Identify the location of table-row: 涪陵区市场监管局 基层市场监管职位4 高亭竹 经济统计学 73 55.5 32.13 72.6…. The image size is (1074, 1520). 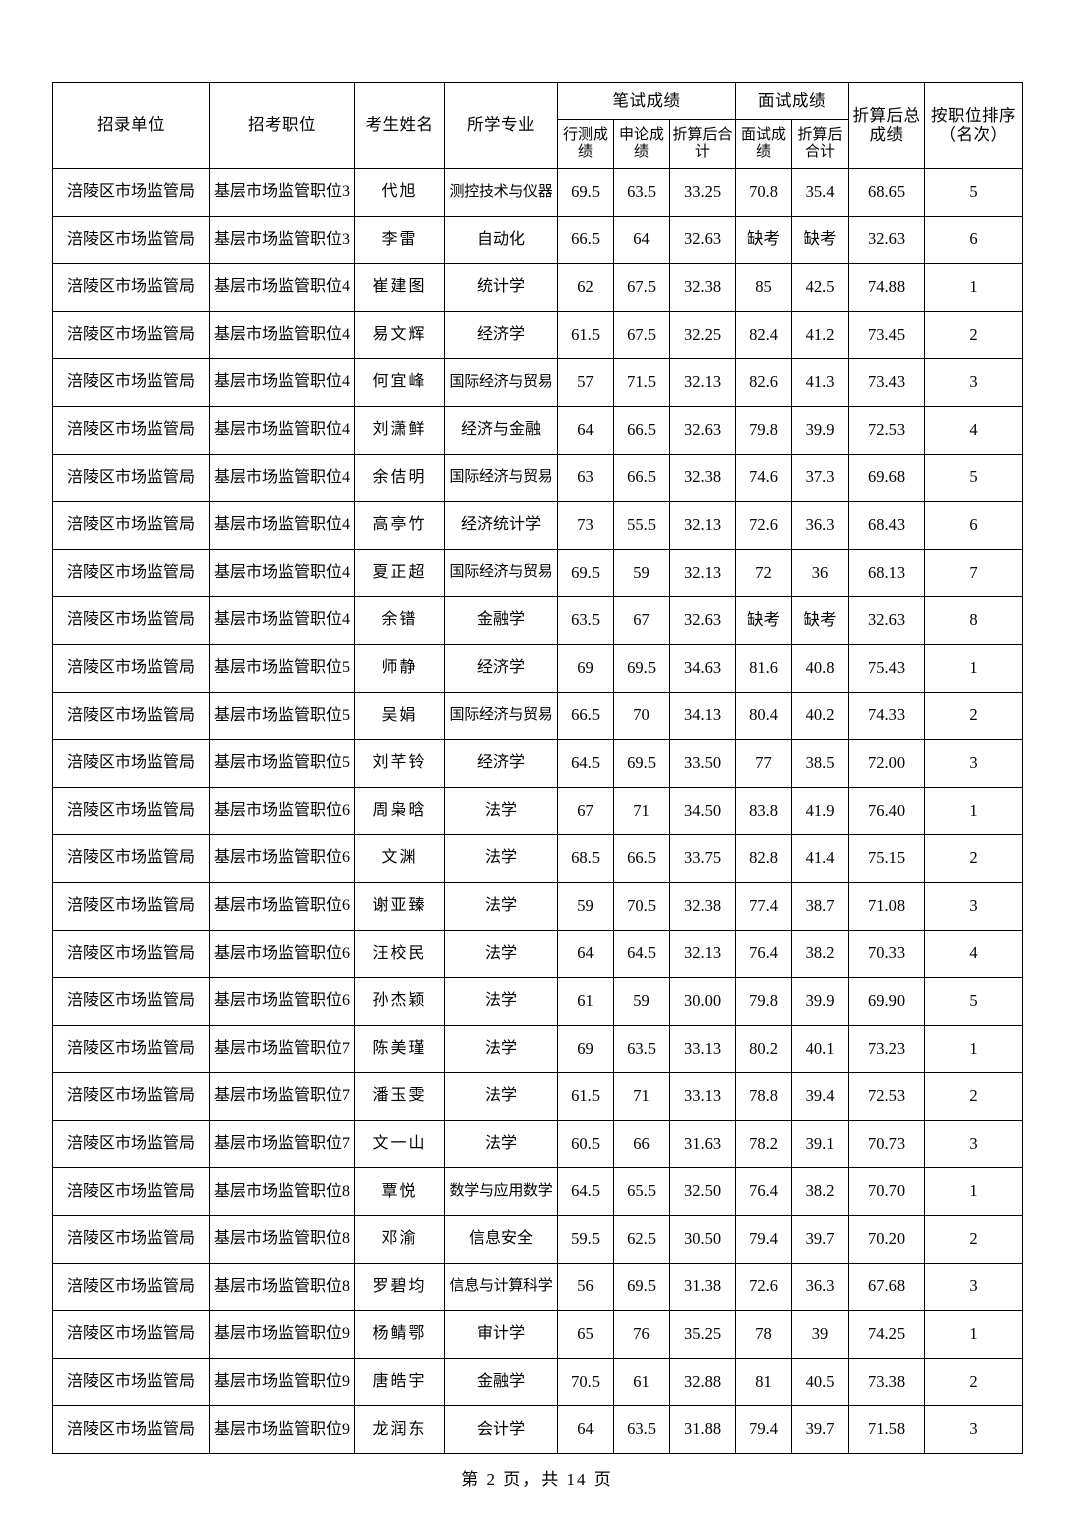
(538, 525).